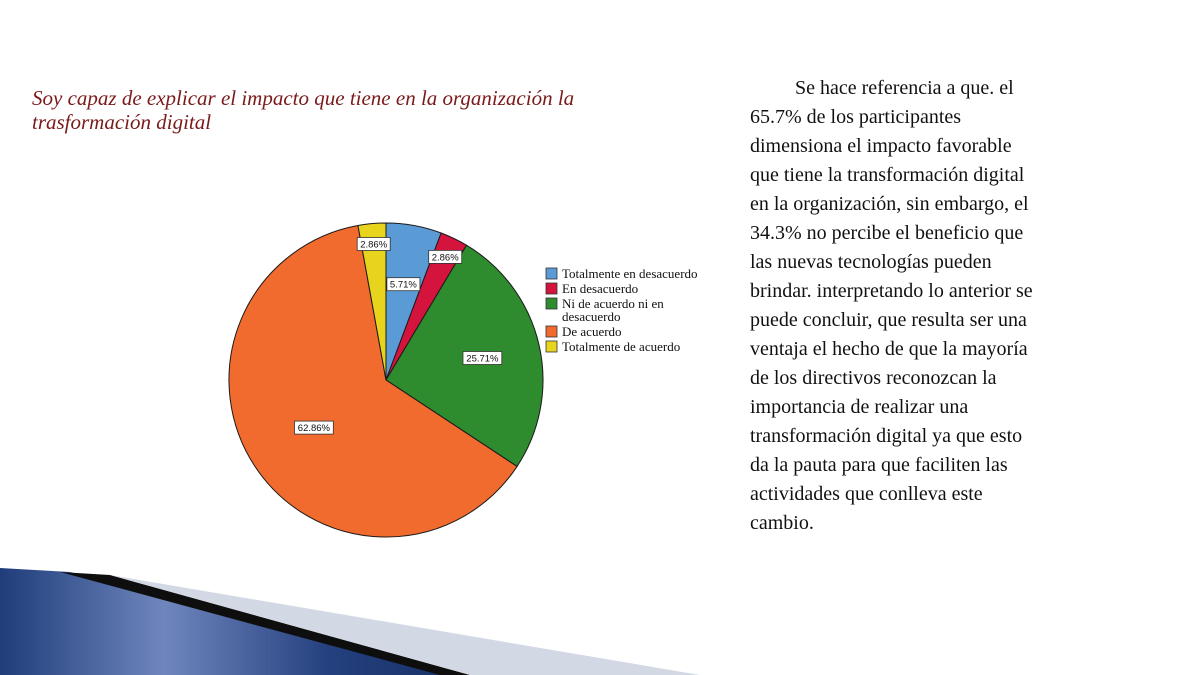  I want to click on body-line: importancia de realizar una, so click(859, 407).